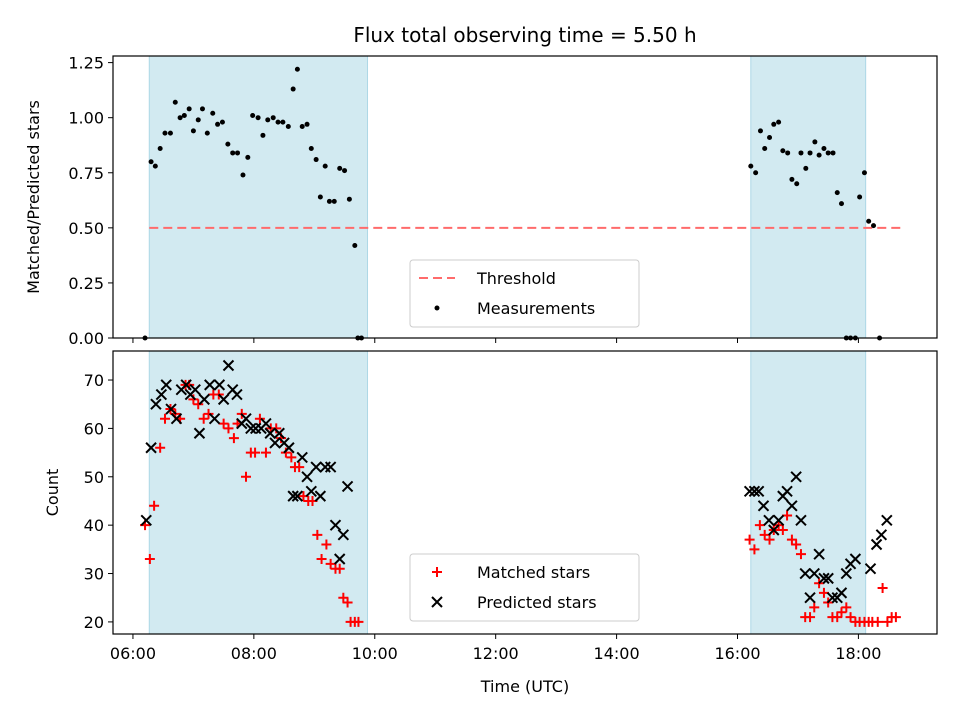  What do you see at coordinates (52, 493) in the screenshot?
I see `y-axis-label: Count` at bounding box center [52, 493].